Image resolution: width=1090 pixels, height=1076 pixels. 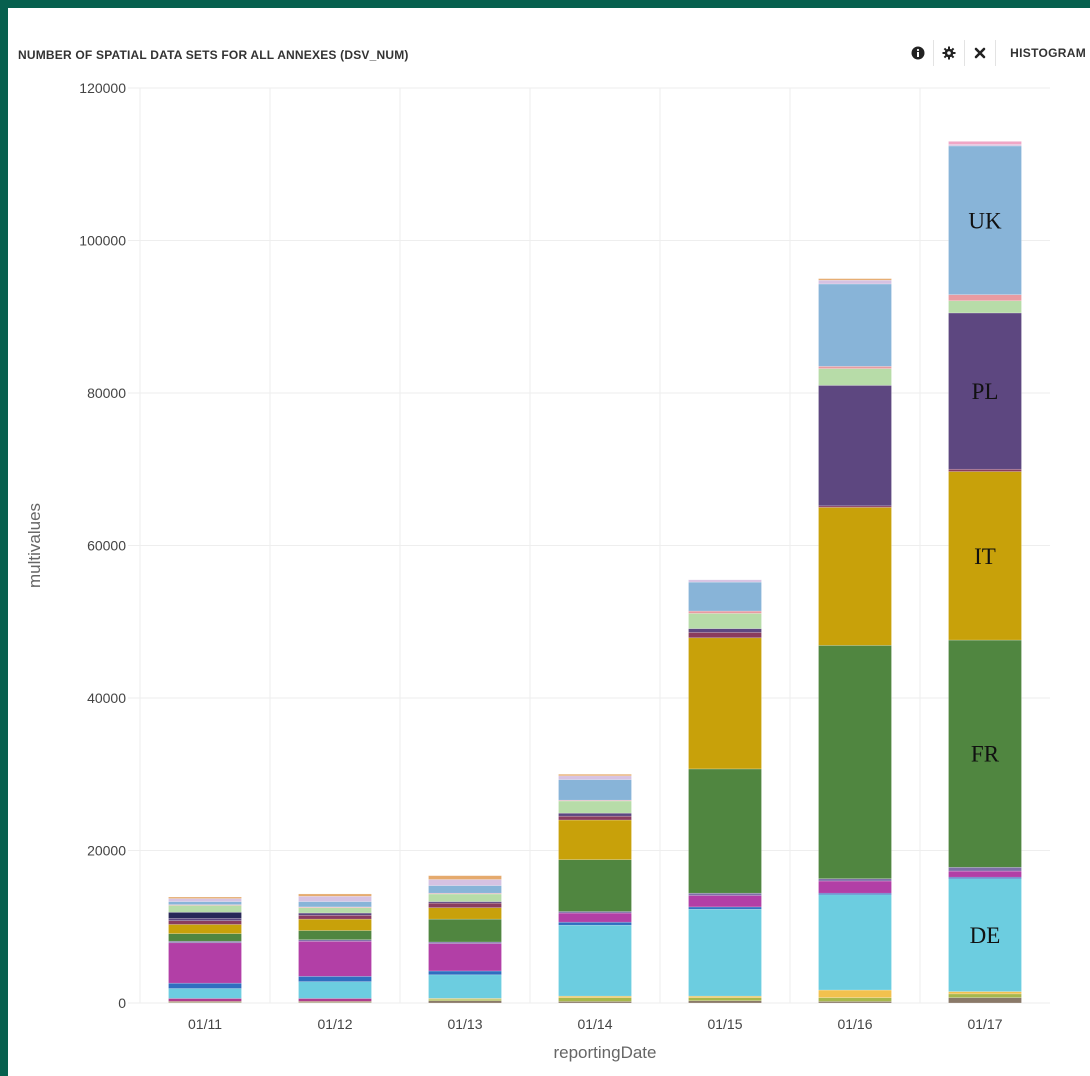 I want to click on y-tick-label: 100000, so click(x=102, y=241).